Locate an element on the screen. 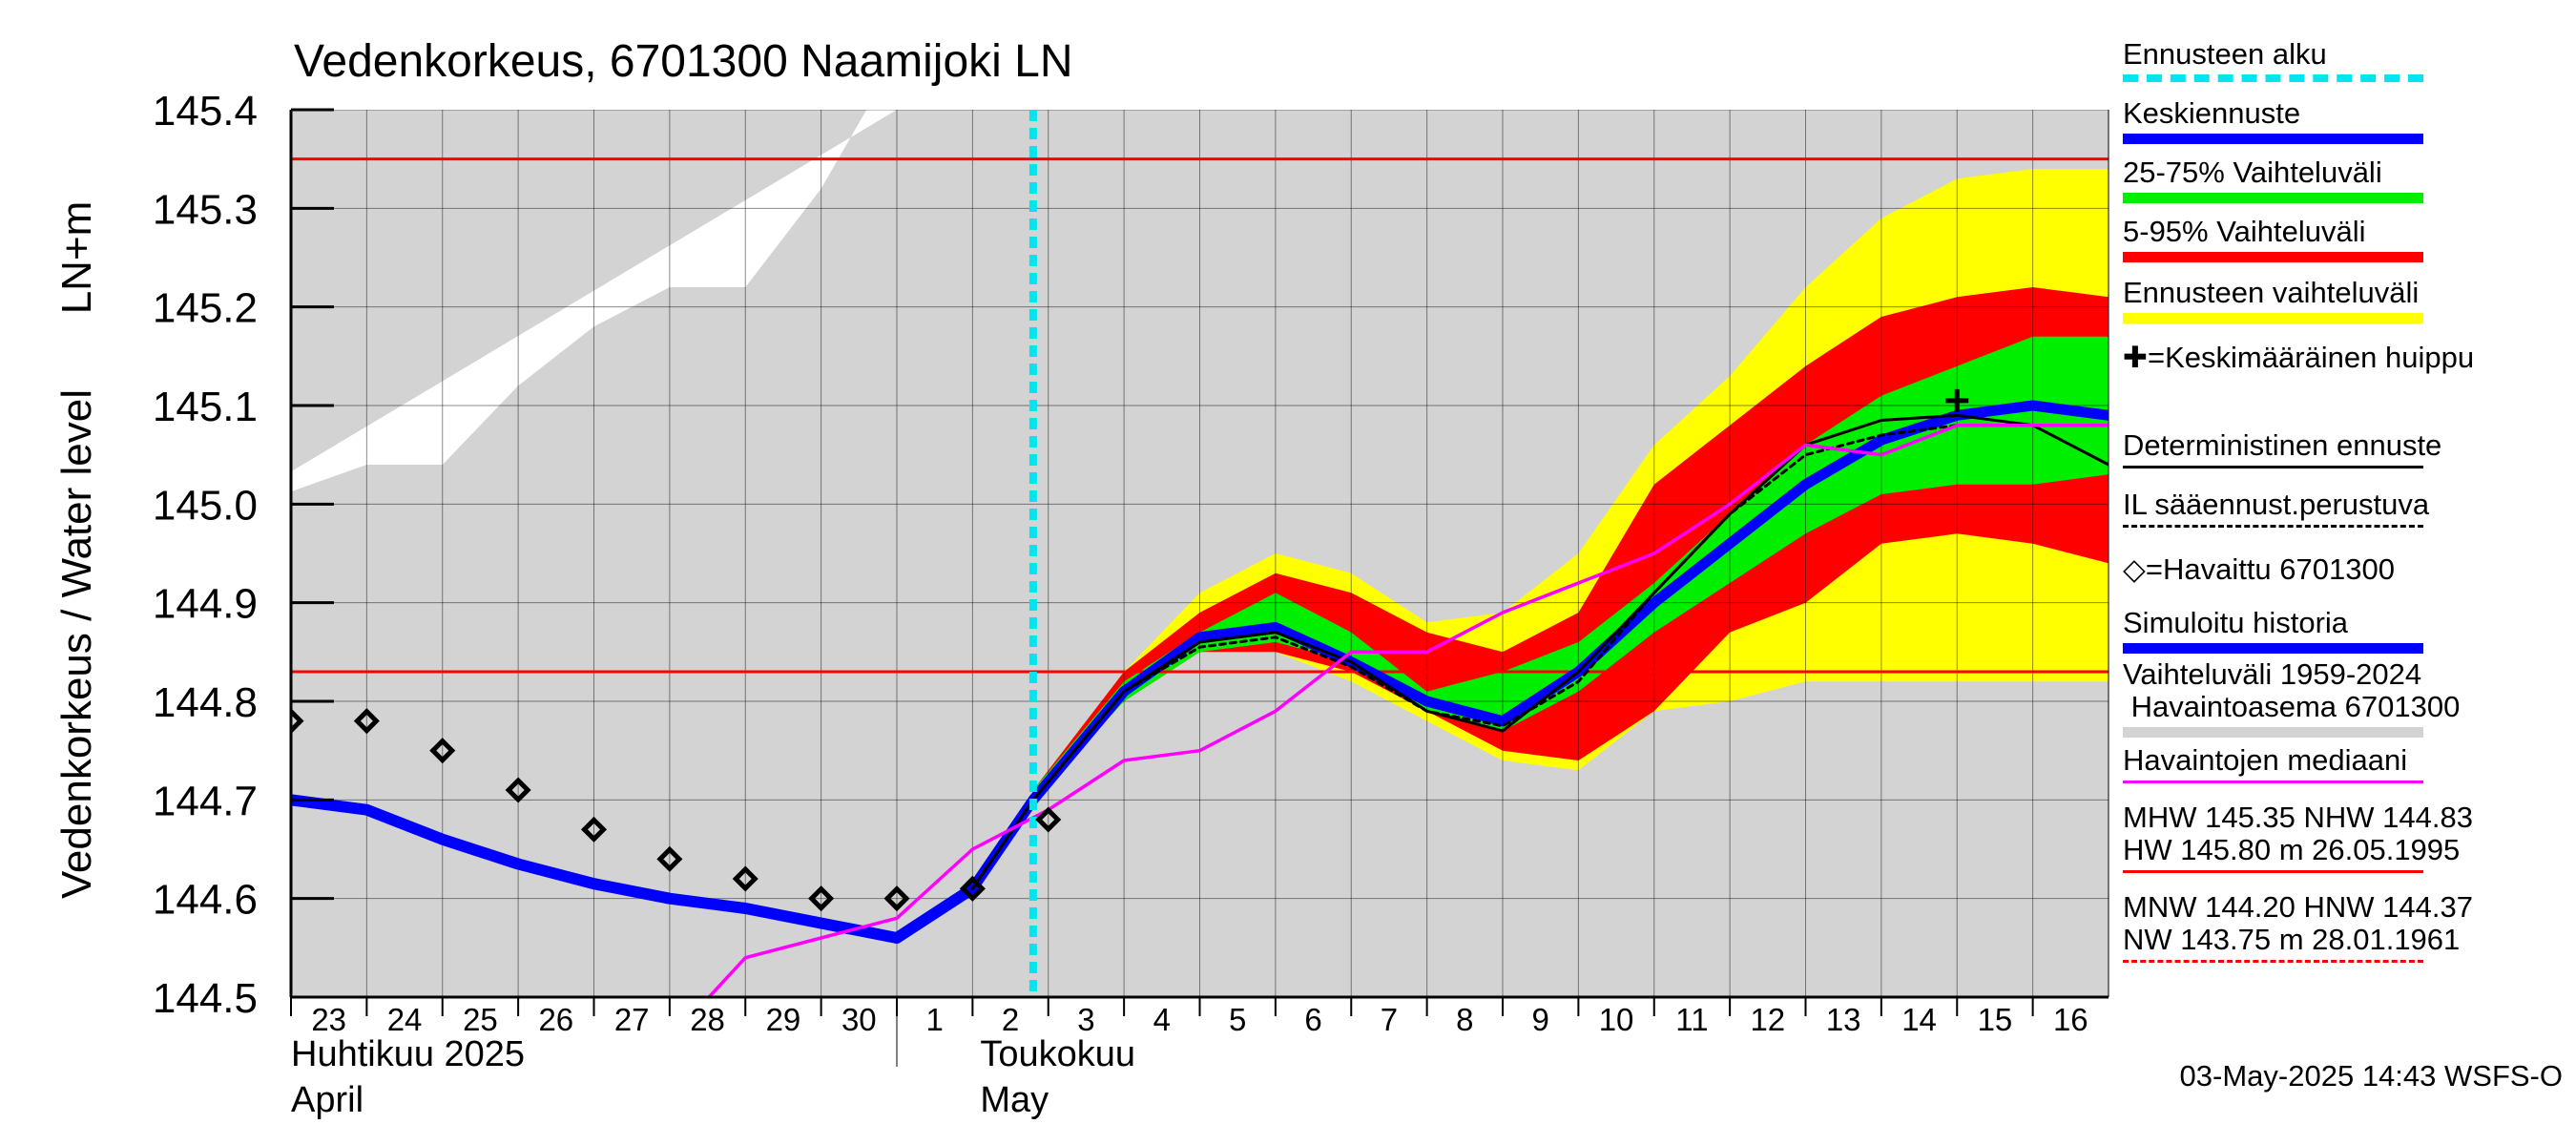 This screenshot has width=2576, height=1145. y-axis-unit: LN+m is located at coordinates (76, 258).